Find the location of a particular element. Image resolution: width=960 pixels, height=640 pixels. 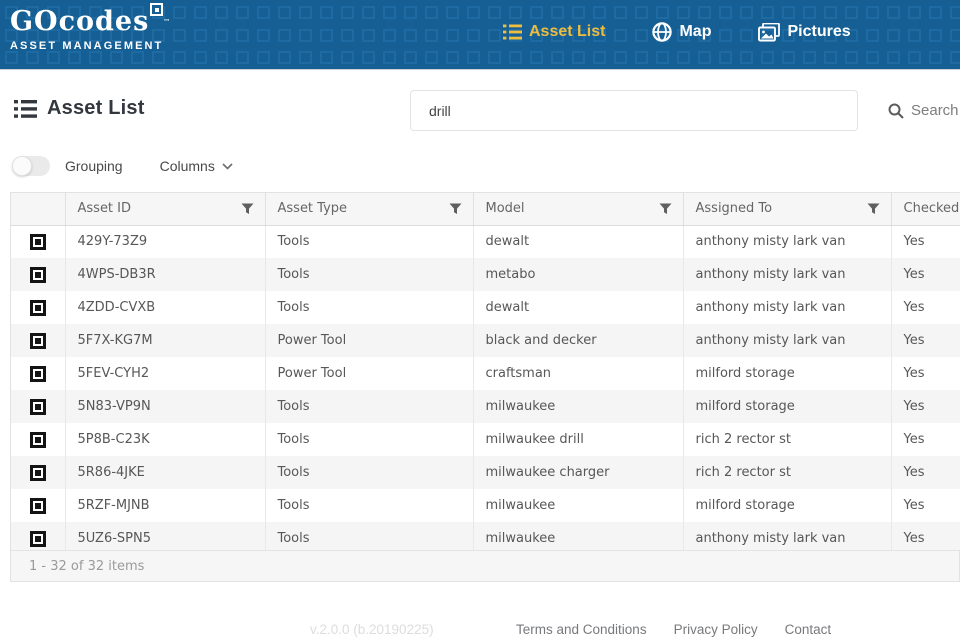

nav-item-pictures: Pictures is located at coordinates (804, 32).